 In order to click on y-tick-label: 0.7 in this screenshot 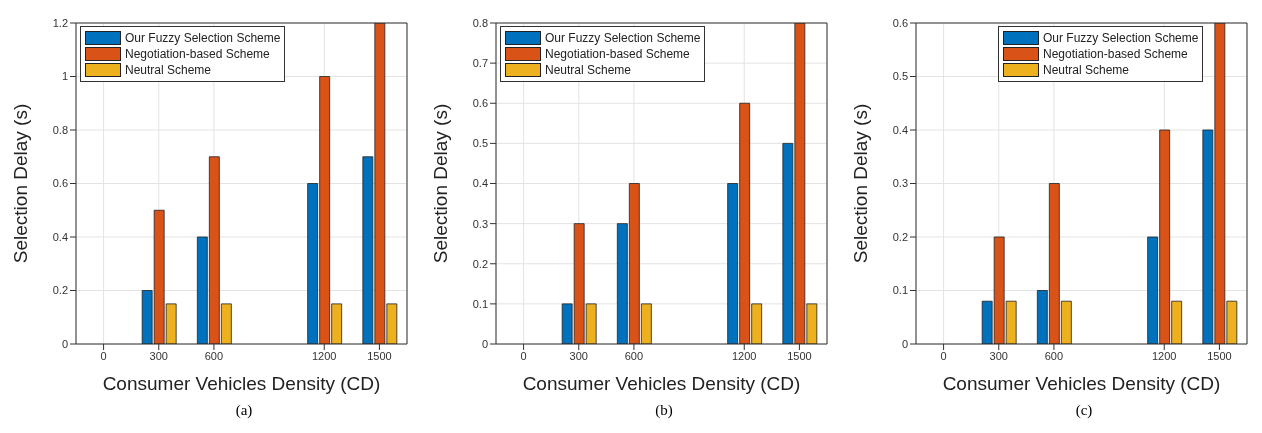, I will do `click(480, 63)`.